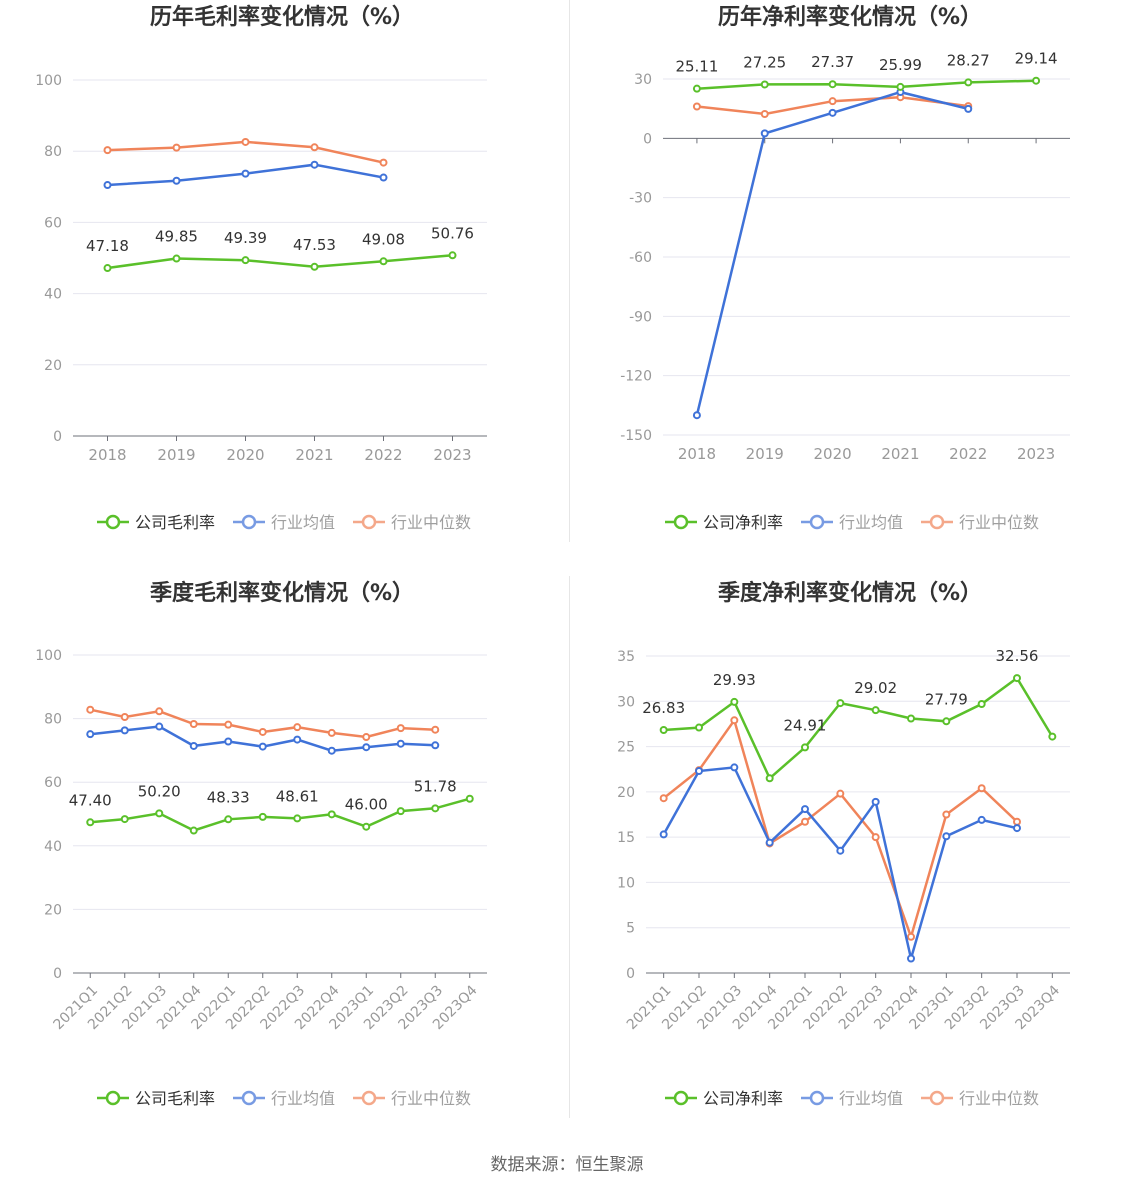 Image resolution: width=1134 pixels, height=1188 pixels. I want to click on y-tick-label: 10, so click(626, 883).